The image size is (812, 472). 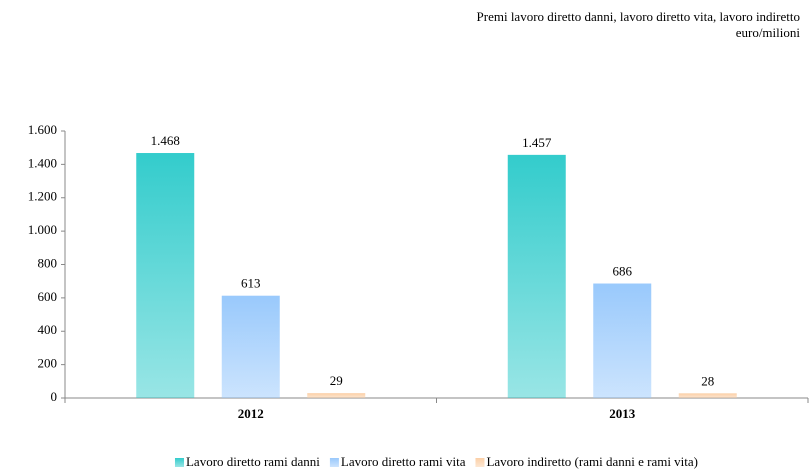 What do you see at coordinates (48, 363) in the screenshot?
I see `y-tick-label: 200` at bounding box center [48, 363].